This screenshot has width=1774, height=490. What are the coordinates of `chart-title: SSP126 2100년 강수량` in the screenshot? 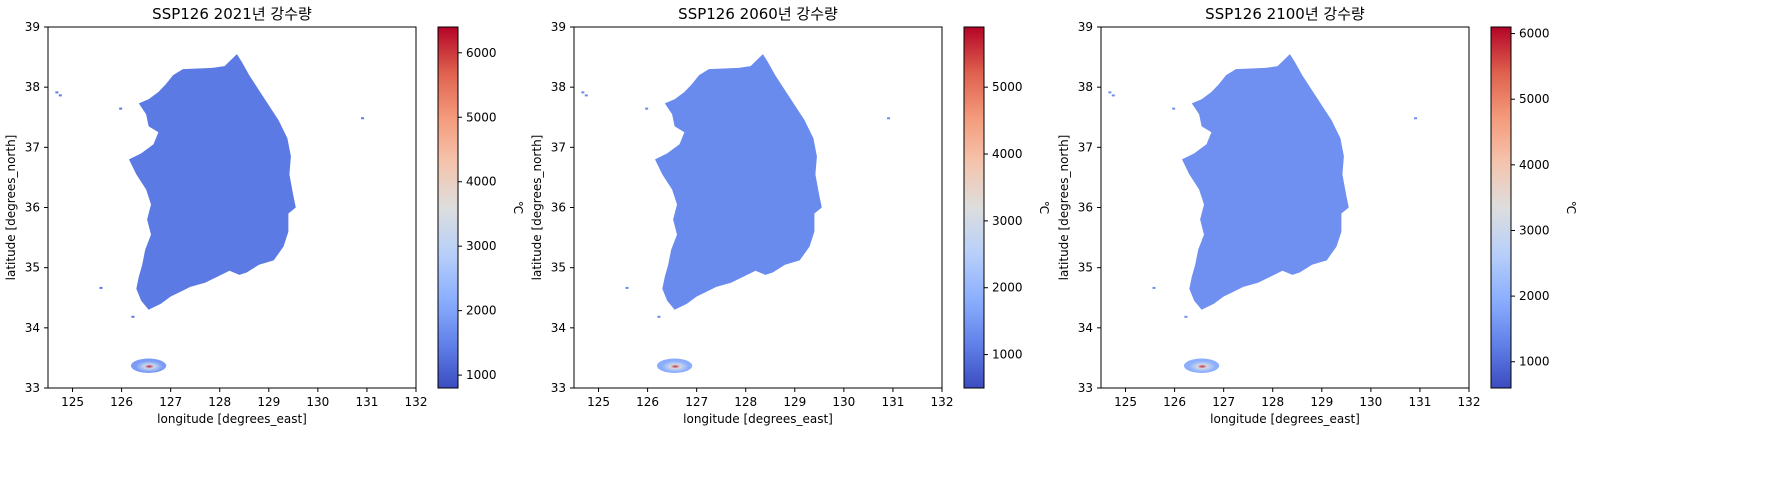 It's located at (1285, 14).